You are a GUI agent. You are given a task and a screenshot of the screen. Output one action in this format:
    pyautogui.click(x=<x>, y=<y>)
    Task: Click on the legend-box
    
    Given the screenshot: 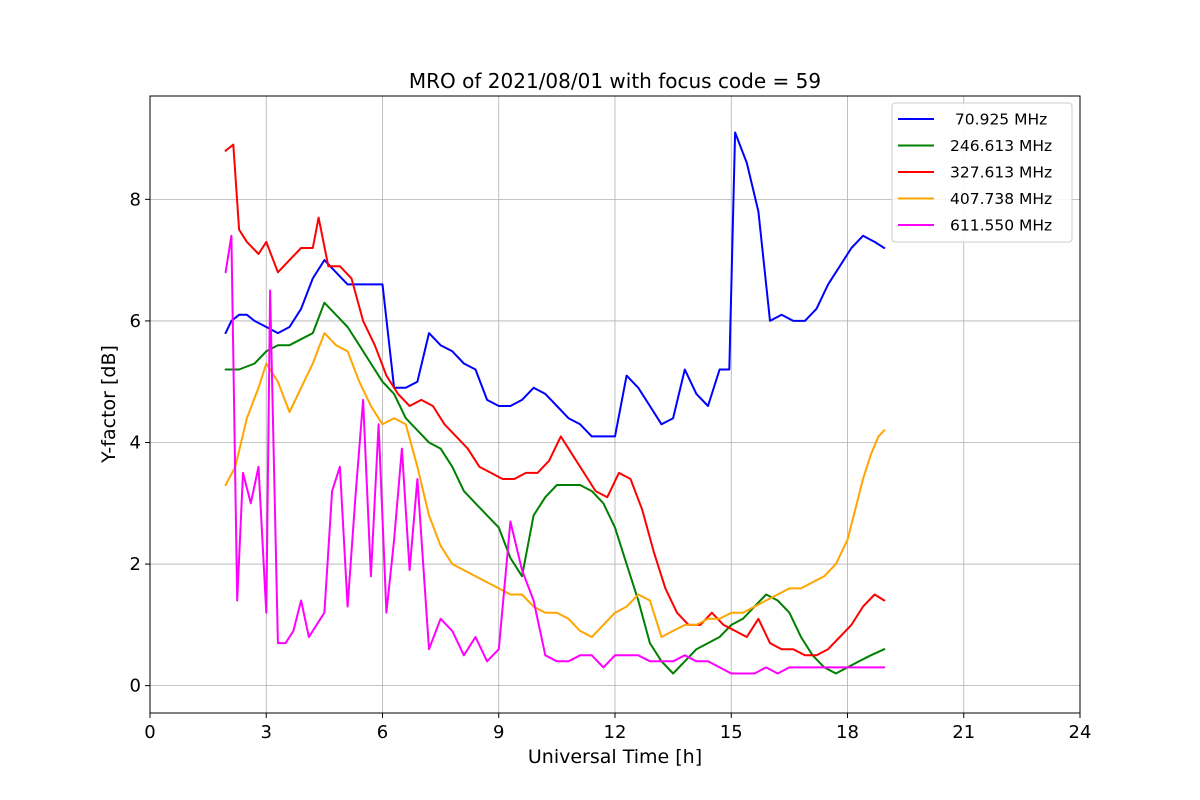 What is the action you would take?
    pyautogui.click(x=982, y=172)
    